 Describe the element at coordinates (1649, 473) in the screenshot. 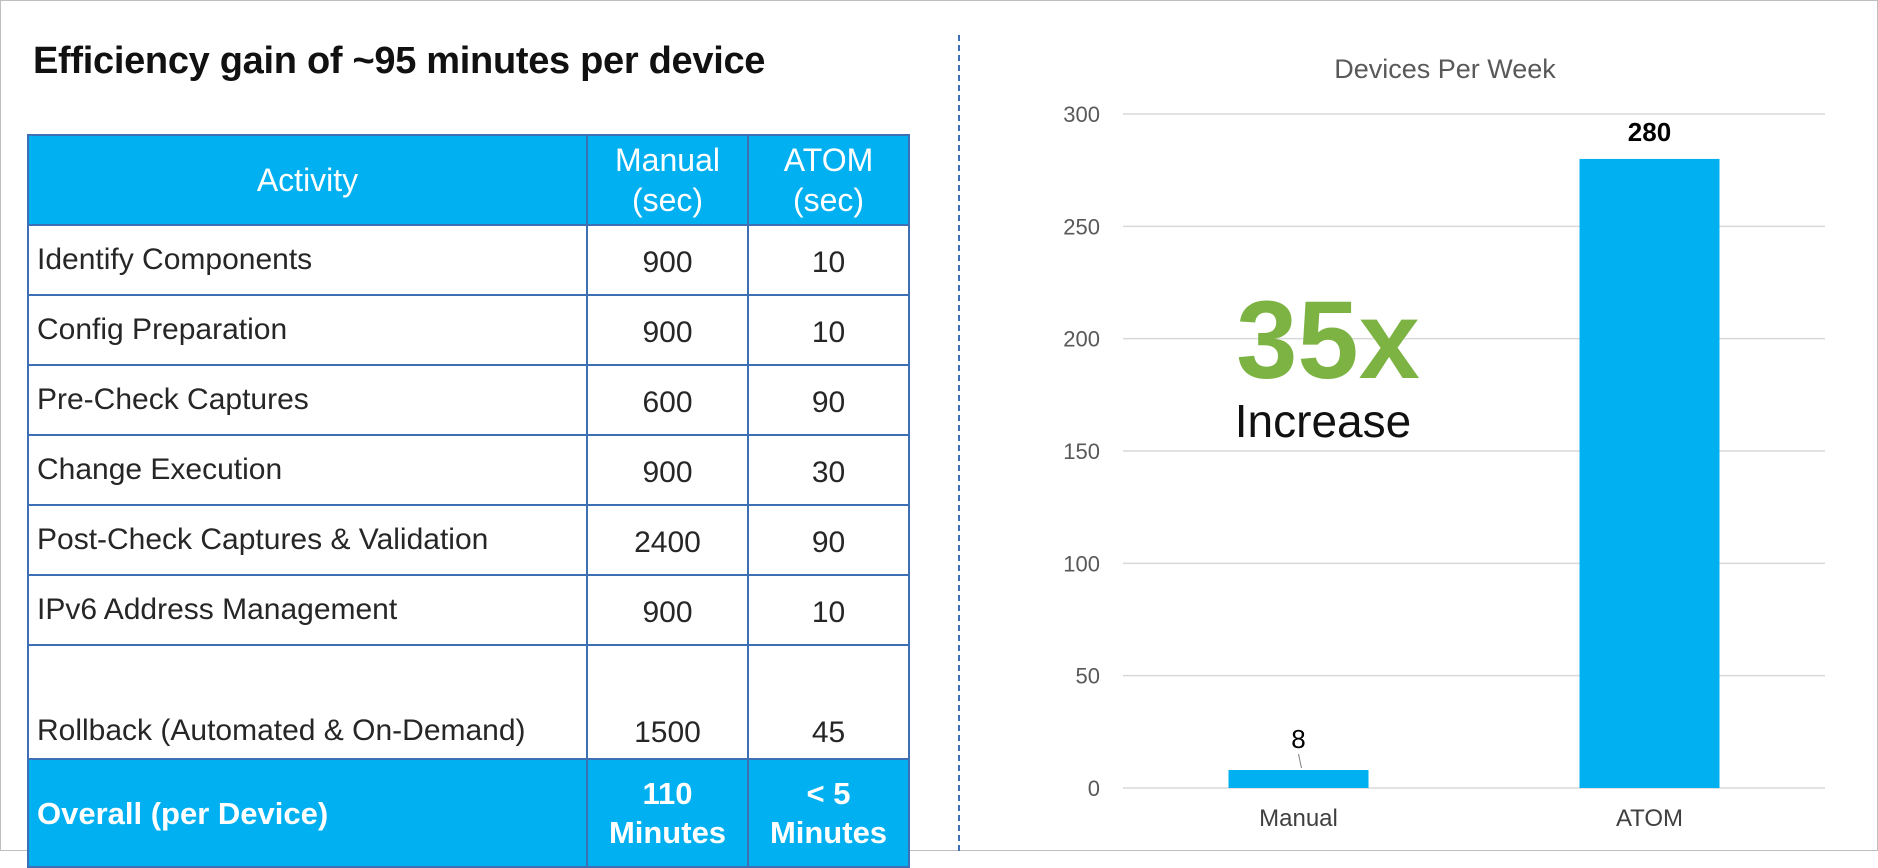

I see `bar-atom` at that location.